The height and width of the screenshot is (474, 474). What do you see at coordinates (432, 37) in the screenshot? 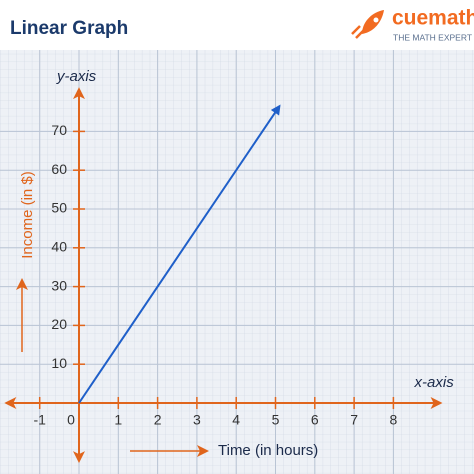
I see `brand-tagline: THE MATH EXPERT` at bounding box center [432, 37].